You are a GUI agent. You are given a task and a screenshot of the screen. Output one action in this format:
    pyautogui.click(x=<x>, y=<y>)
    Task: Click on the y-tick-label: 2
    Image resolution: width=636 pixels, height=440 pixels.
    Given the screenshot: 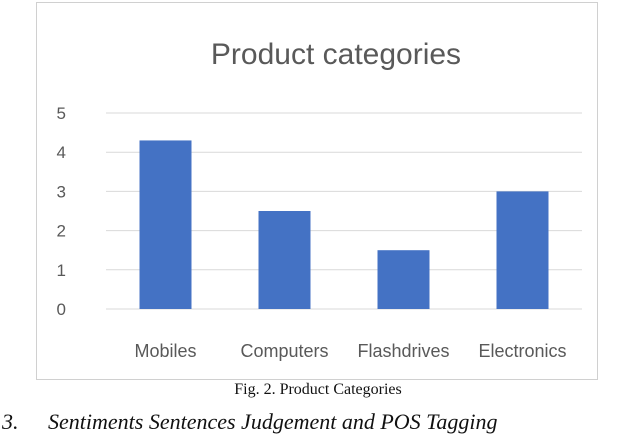 What is the action you would take?
    pyautogui.click(x=61, y=231)
    